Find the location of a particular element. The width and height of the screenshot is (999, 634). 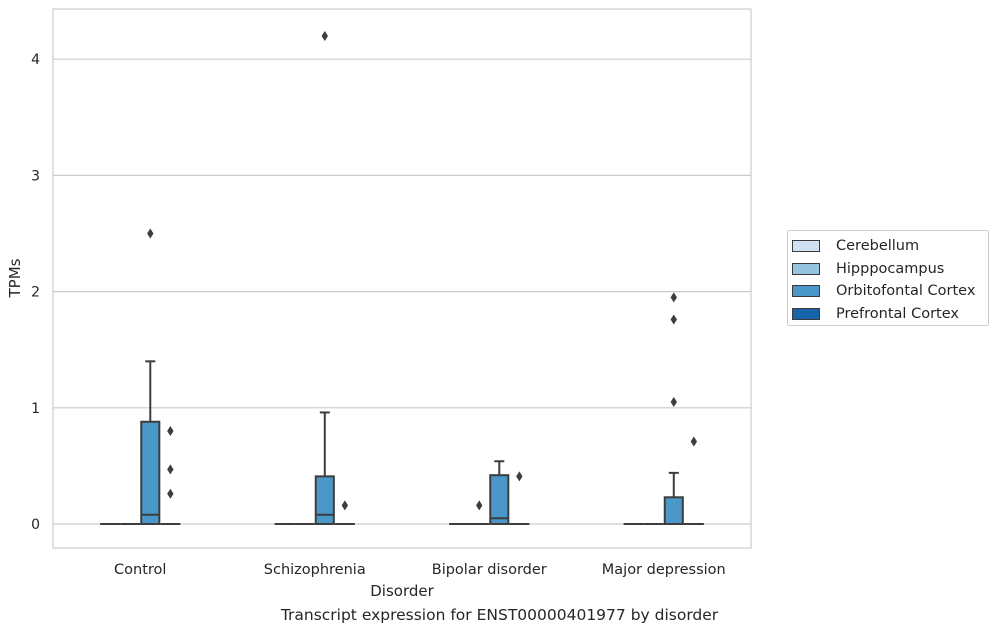

legend-item: Hipppocampus is located at coordinates (890, 269).